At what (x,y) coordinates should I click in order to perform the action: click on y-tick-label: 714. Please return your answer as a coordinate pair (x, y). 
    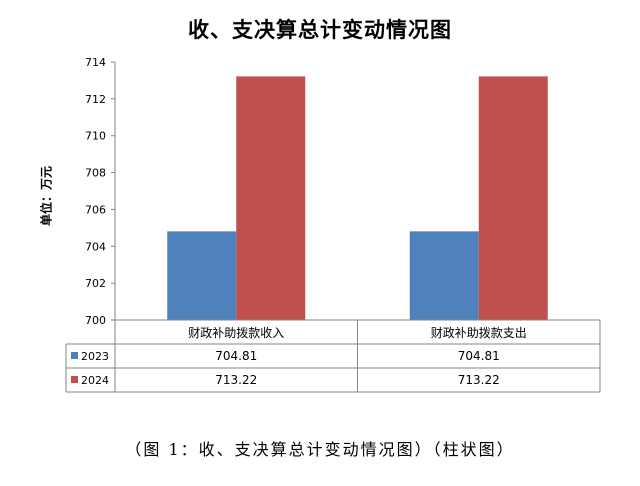
    Looking at the image, I should click on (95, 62).